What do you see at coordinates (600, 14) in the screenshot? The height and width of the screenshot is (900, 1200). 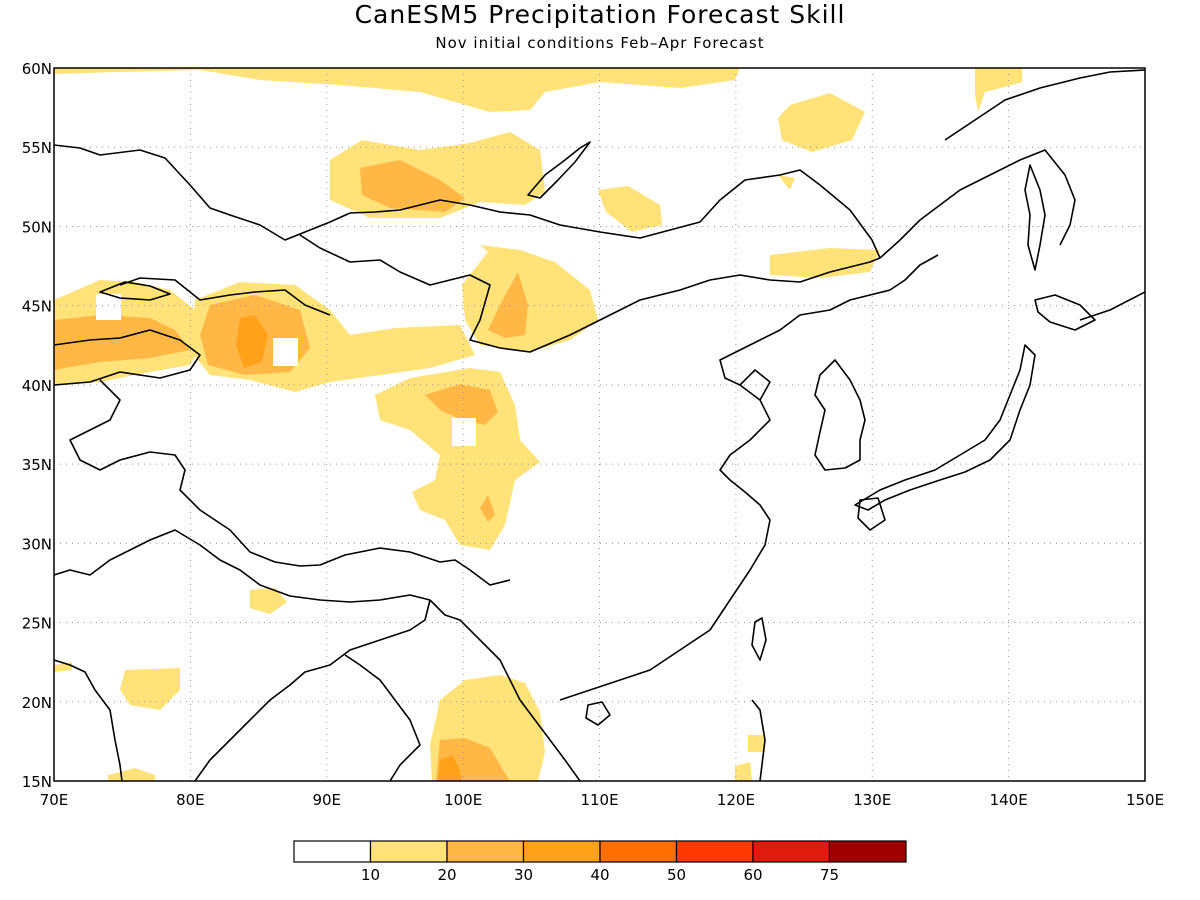 I see `map-title: CanESM5 Precipitation Forecast Skill` at bounding box center [600, 14].